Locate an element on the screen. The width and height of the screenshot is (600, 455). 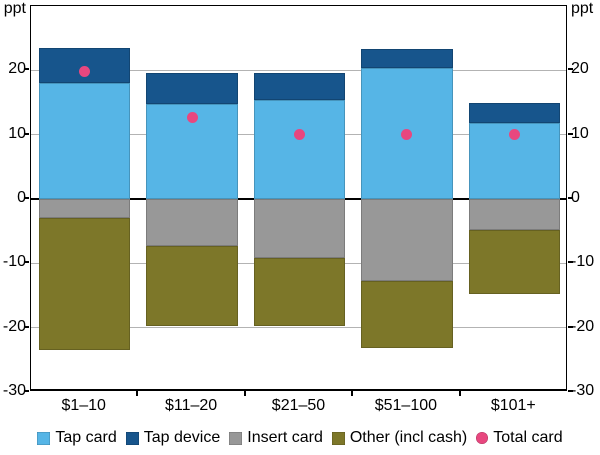
legend-swatch-total-card is located at coordinates (482, 438).